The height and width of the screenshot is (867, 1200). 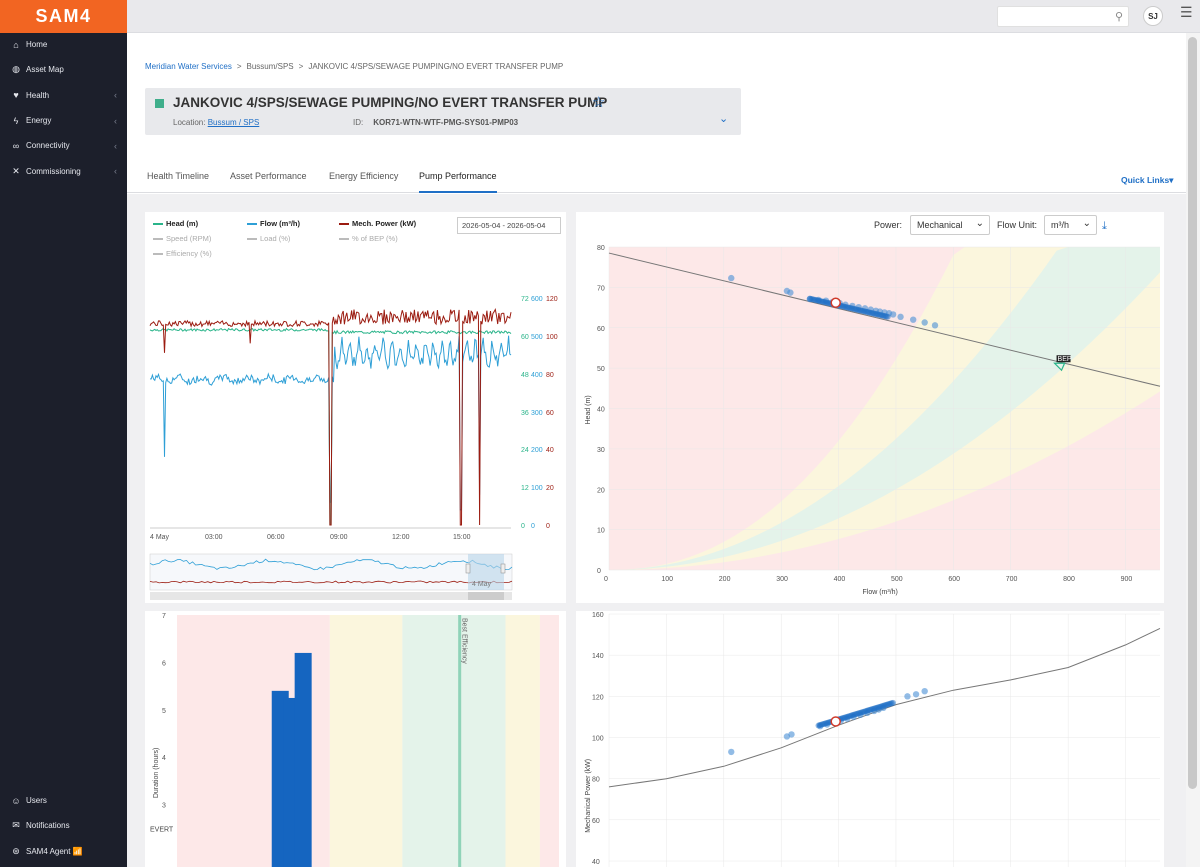 I want to click on navigator-selection, so click(x=486, y=572).